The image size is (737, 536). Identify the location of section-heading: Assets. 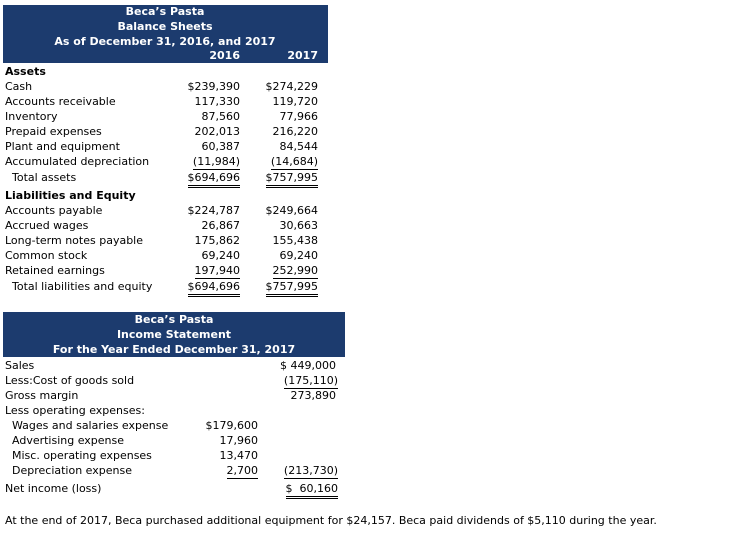
(25, 71).